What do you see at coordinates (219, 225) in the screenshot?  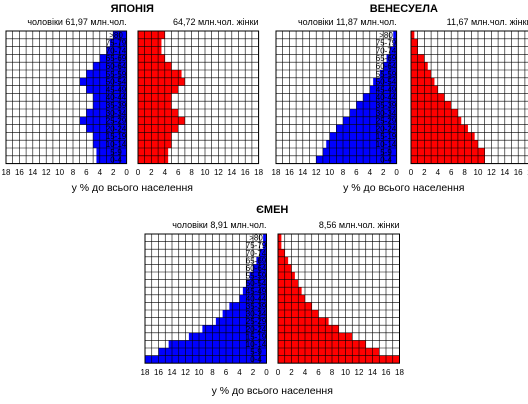 I see `left-header: чоловіки 8,91 млн.чол.` at bounding box center [219, 225].